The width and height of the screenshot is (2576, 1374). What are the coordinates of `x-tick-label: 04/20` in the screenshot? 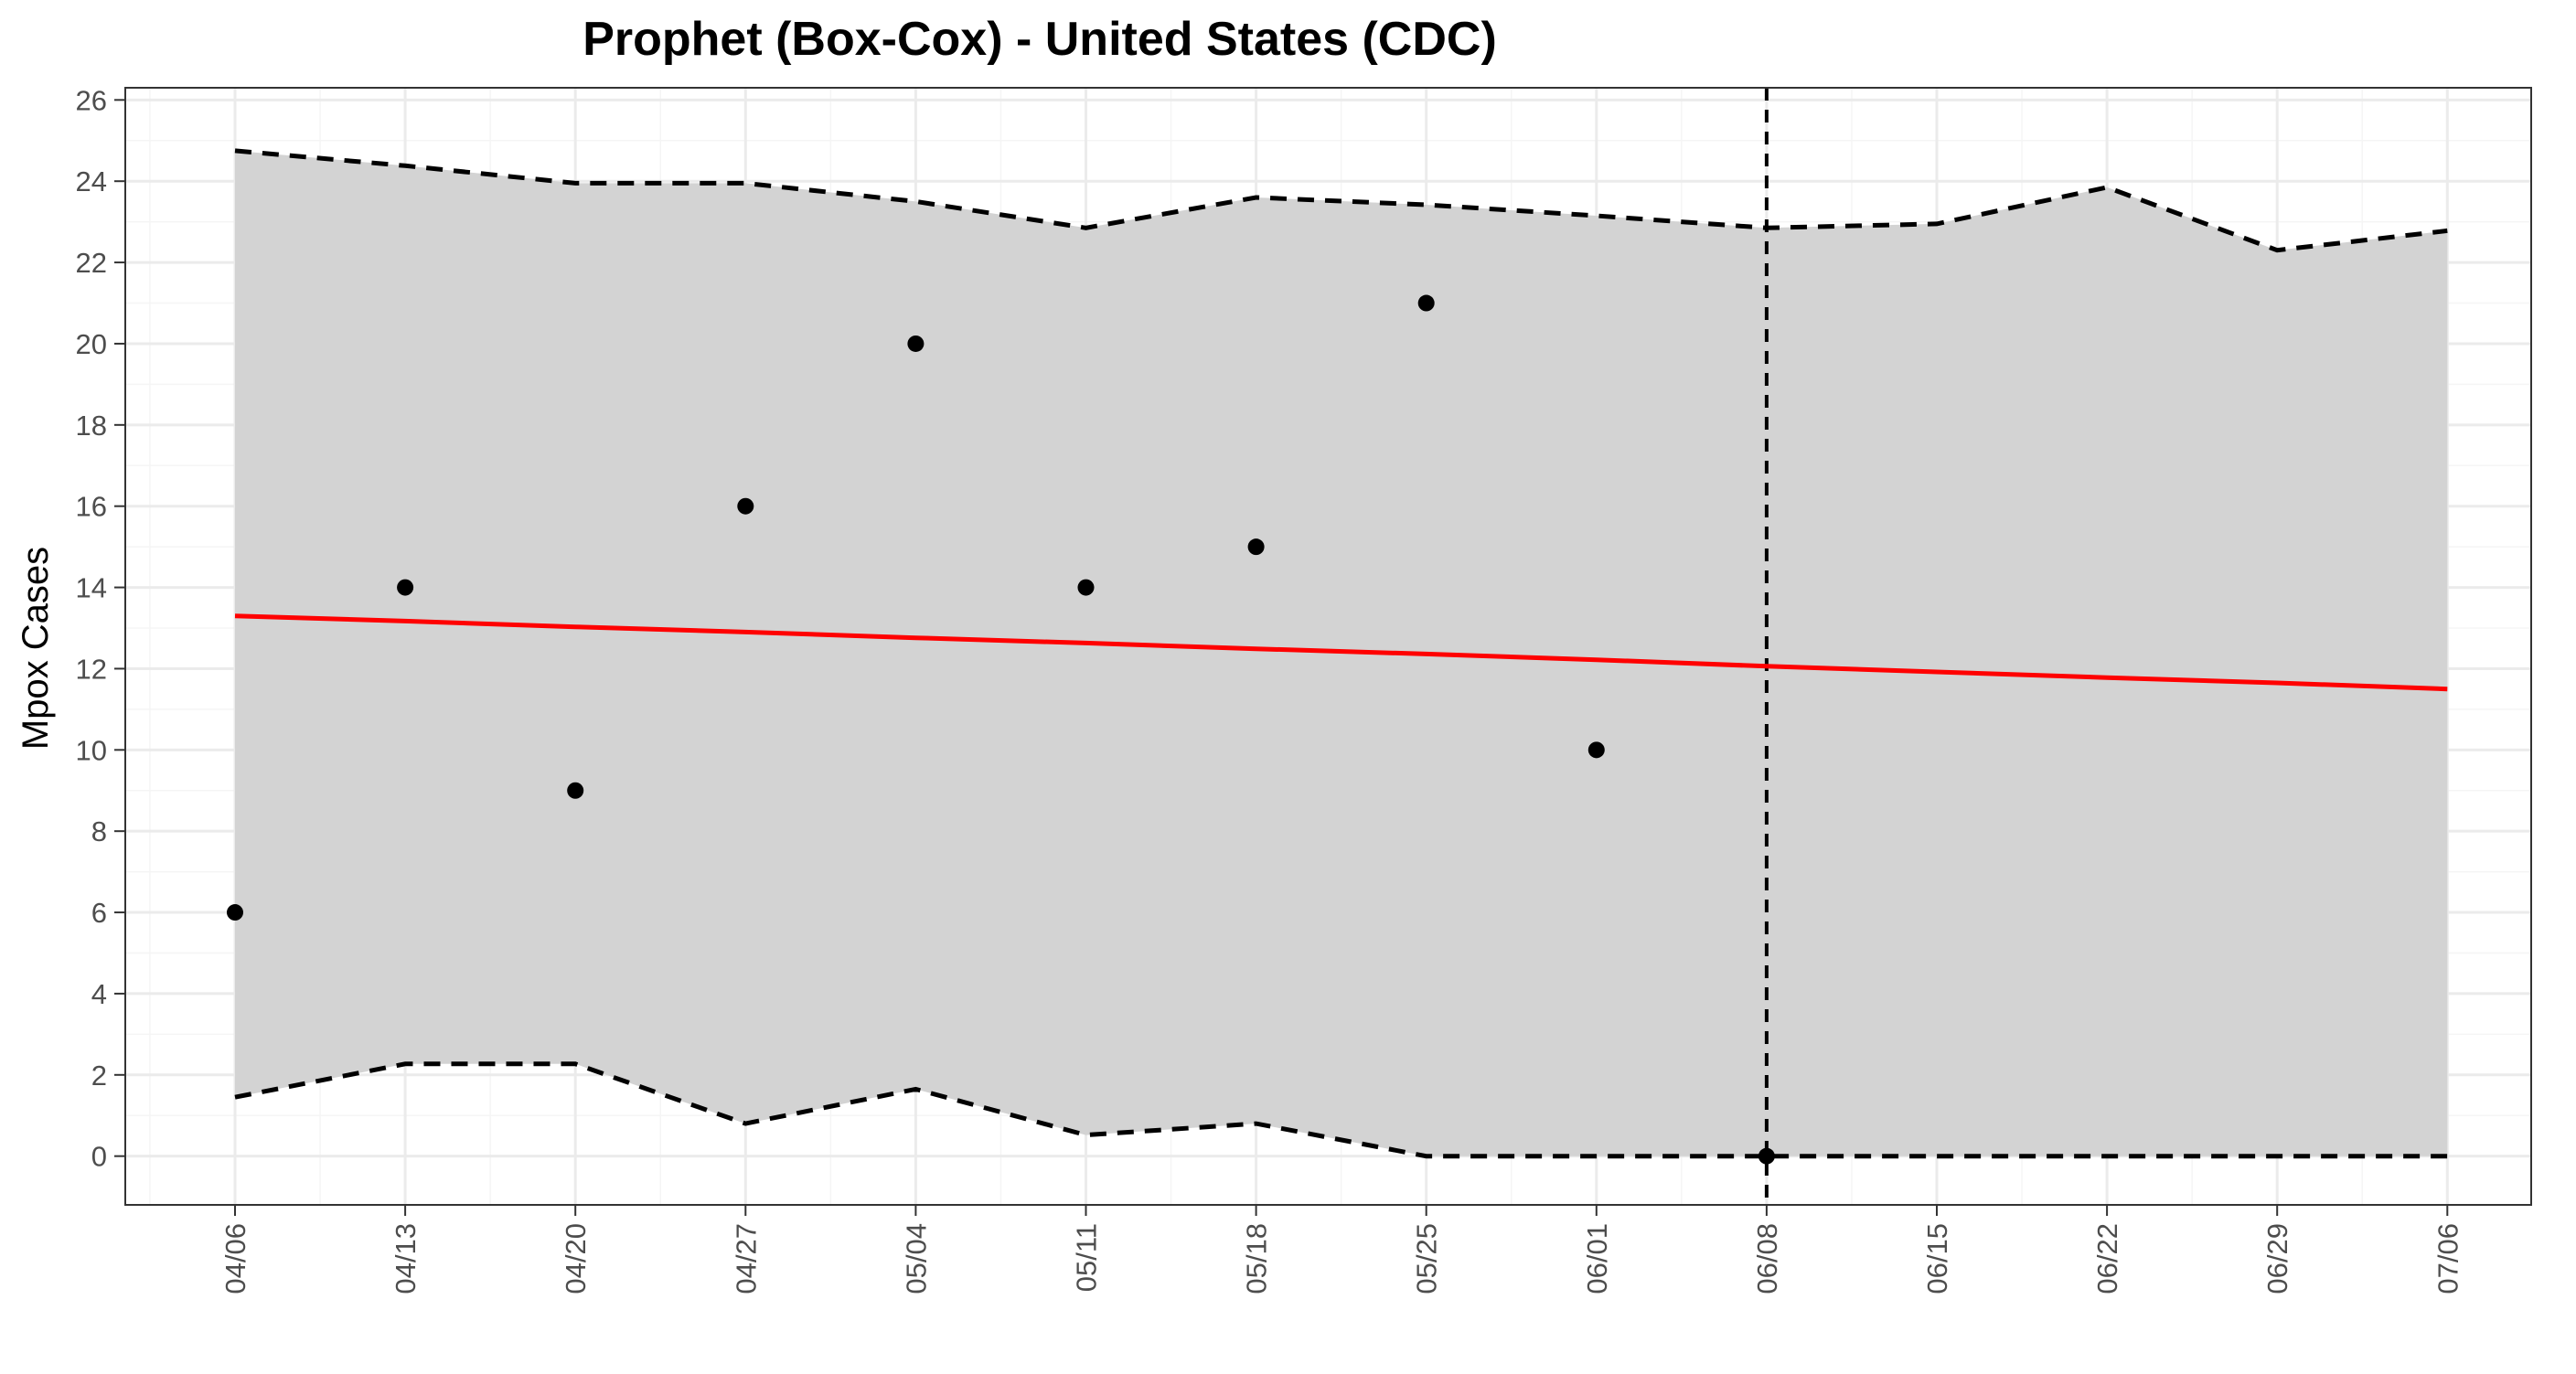 It's located at (576, 1258).